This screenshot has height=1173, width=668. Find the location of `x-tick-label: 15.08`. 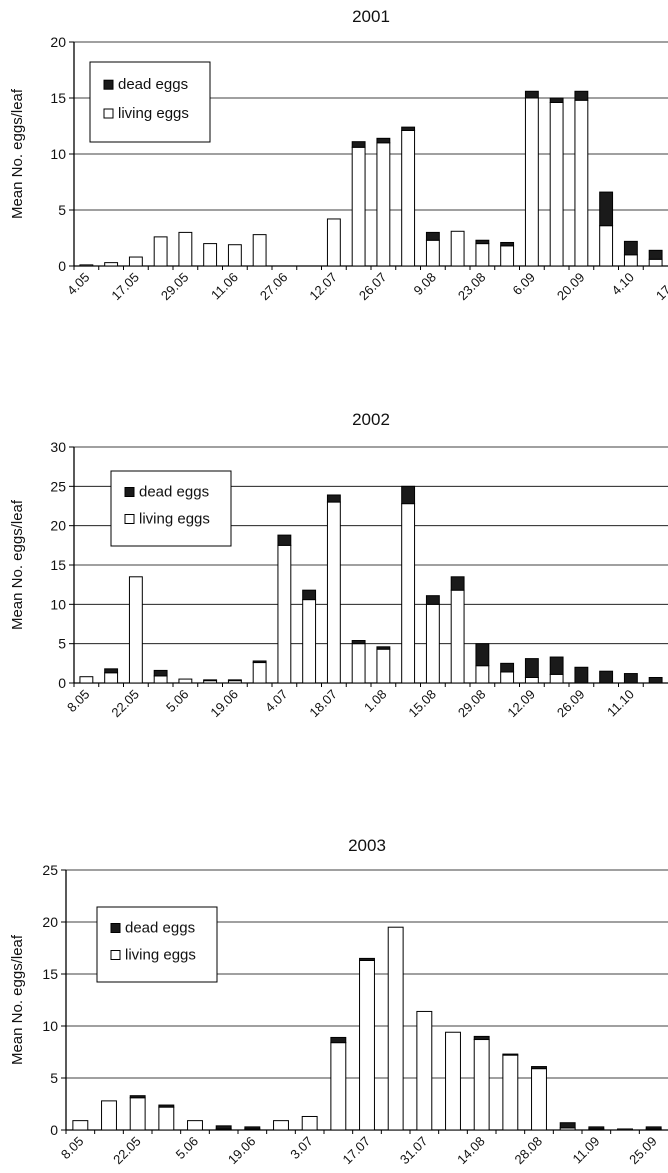

x-tick-label: 15.08 is located at coordinates (422, 704).